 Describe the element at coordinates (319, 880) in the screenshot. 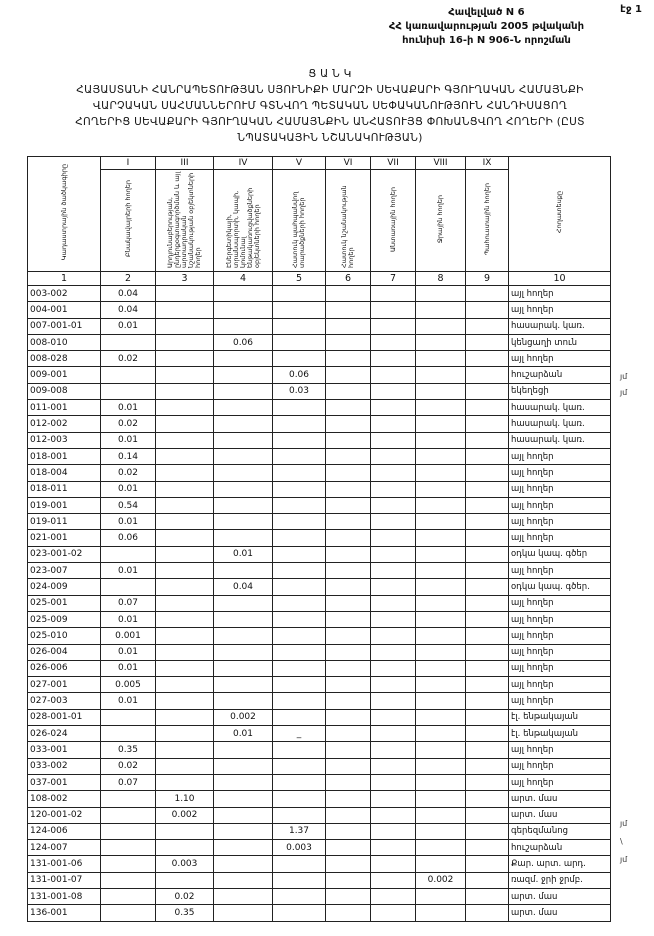

I see `table-row: 131-001-07 0.002 ռազմ. ջրի ջրմբ.` at that location.